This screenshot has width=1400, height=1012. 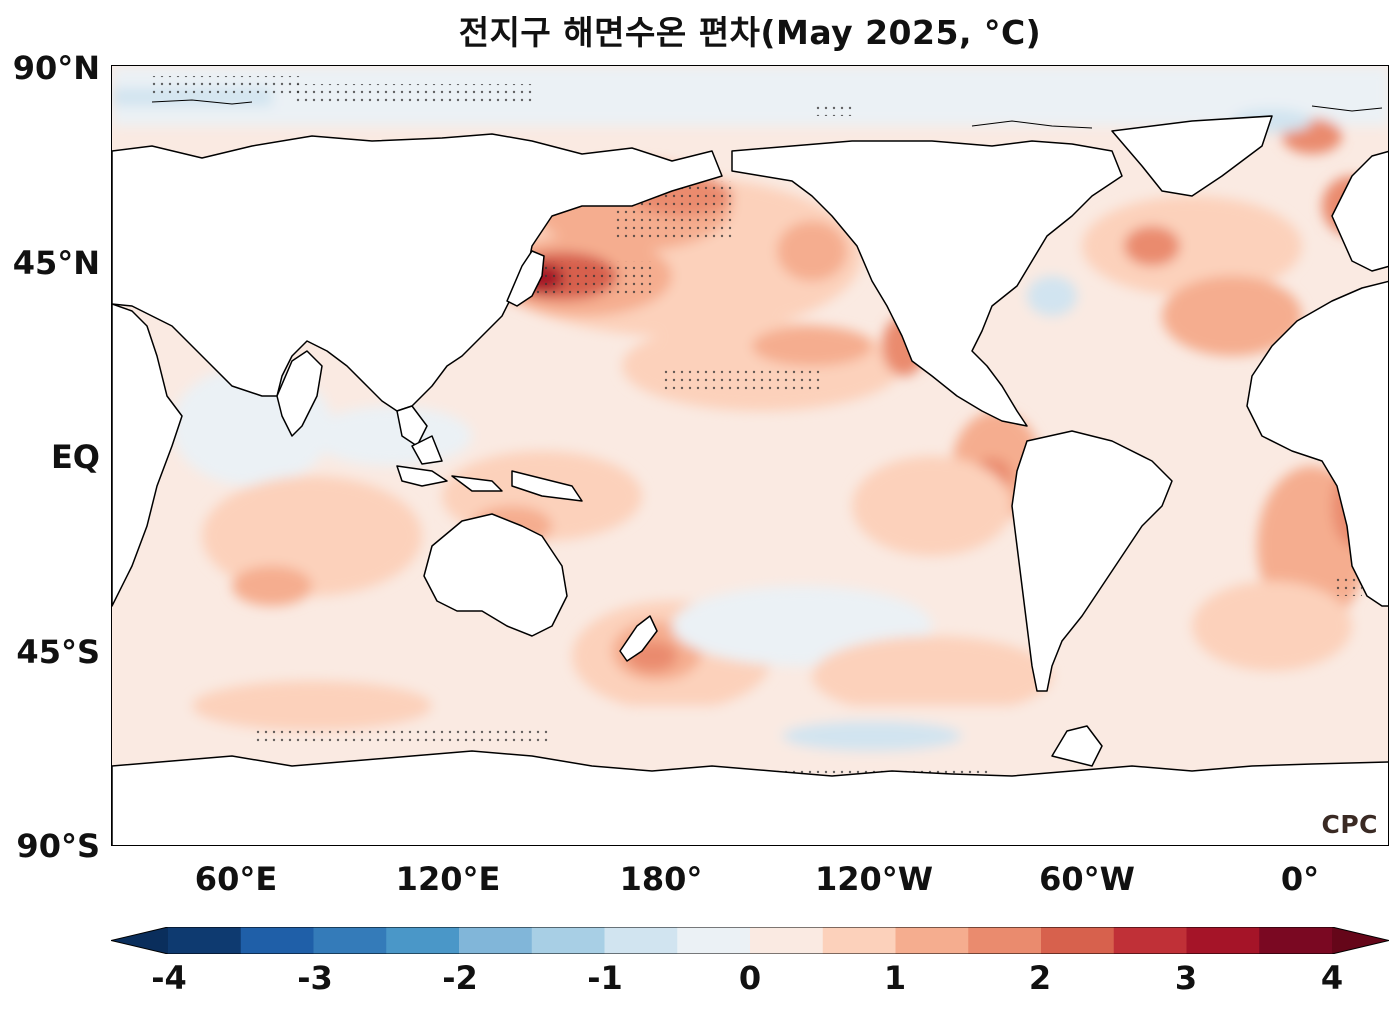 I want to click on greenland-landmass, so click(x=1192, y=156).